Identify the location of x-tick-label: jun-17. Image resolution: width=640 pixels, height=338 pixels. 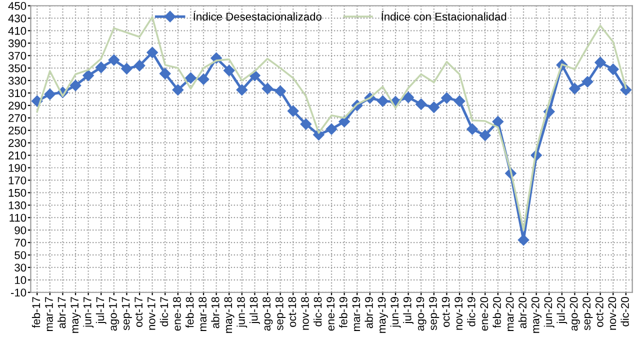
(88, 312).